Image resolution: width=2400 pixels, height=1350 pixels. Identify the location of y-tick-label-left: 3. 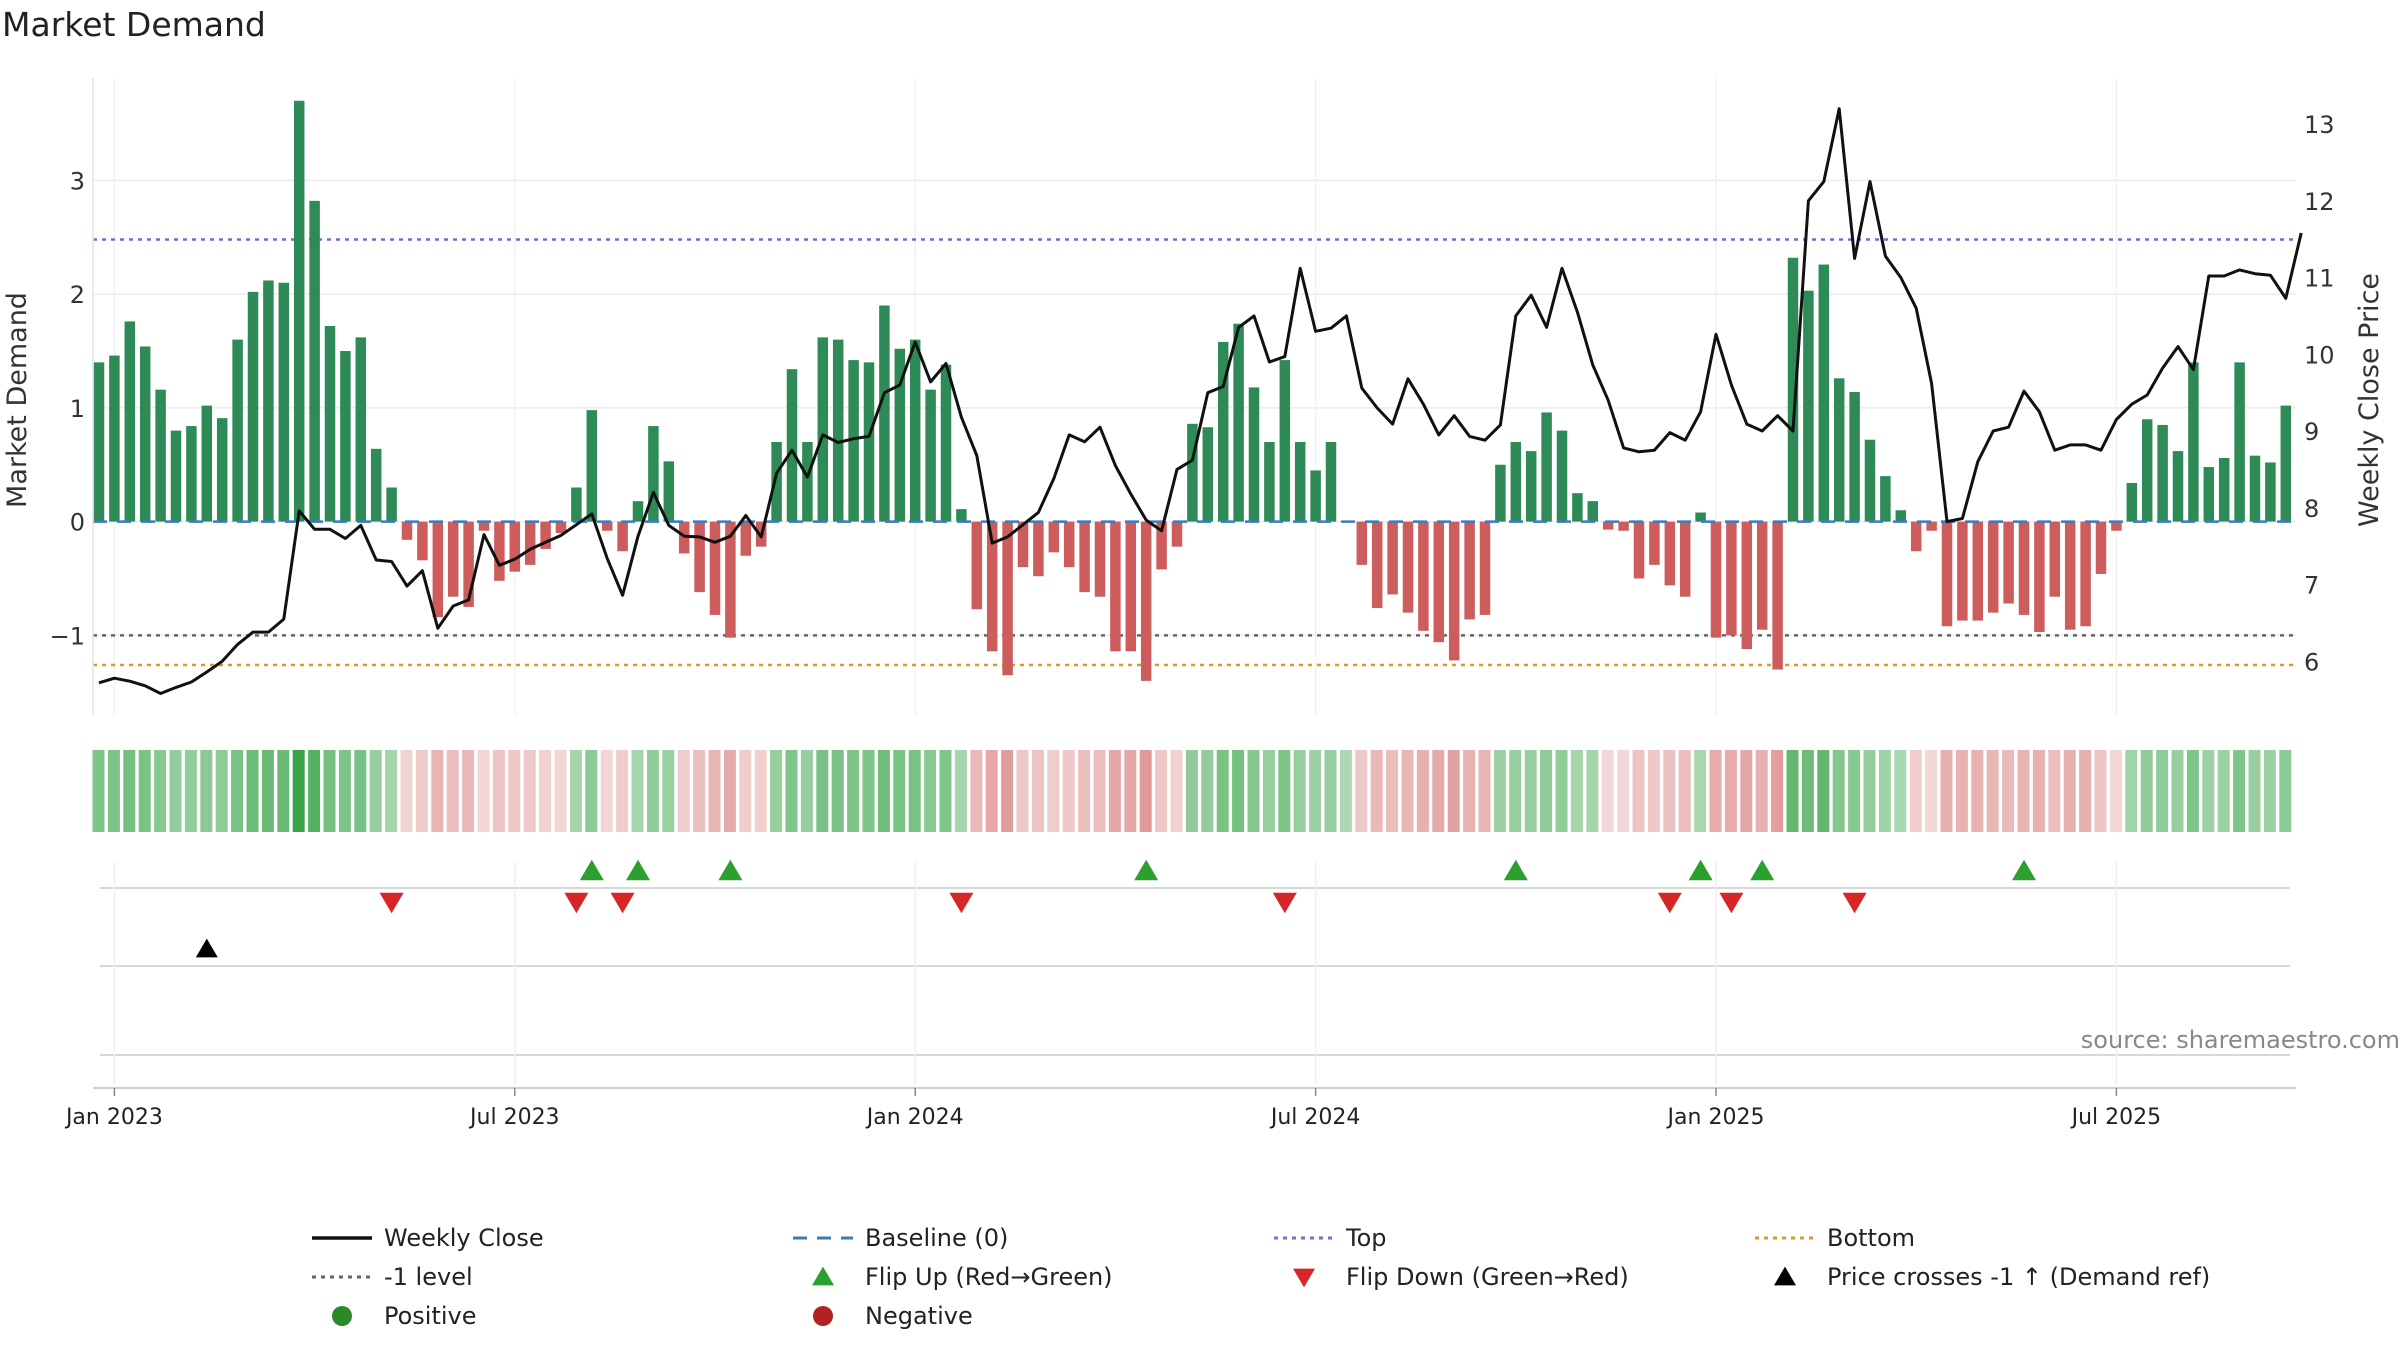
(77, 181).